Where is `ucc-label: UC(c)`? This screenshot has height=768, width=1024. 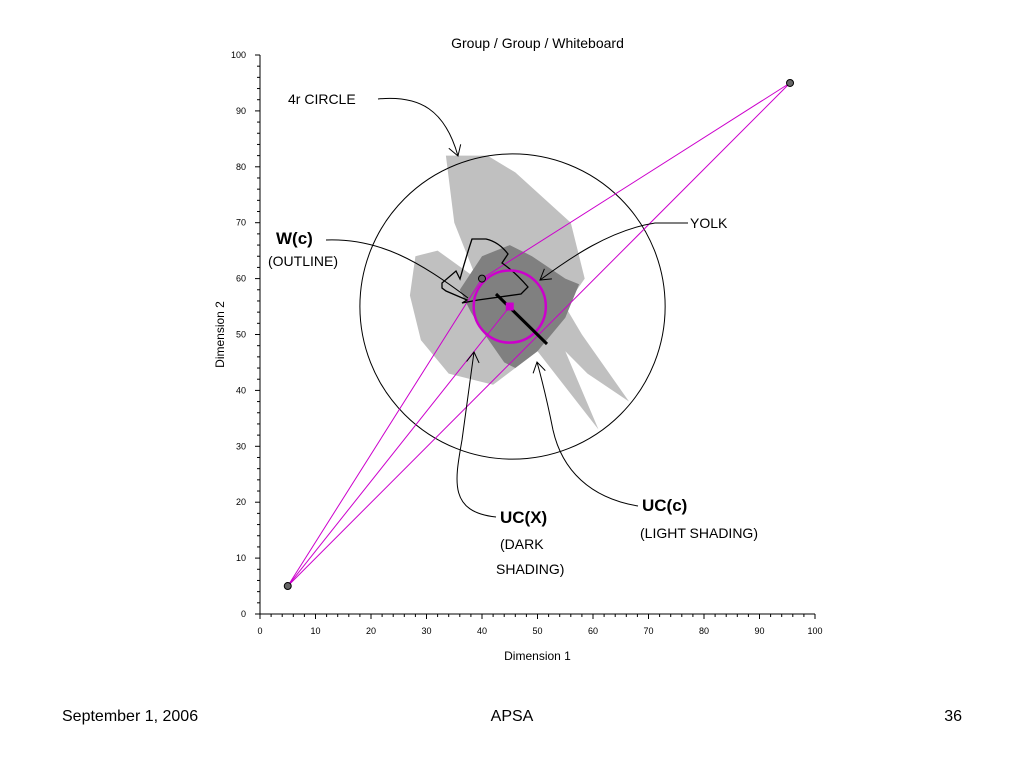 ucc-label: UC(c) is located at coordinates (664, 505).